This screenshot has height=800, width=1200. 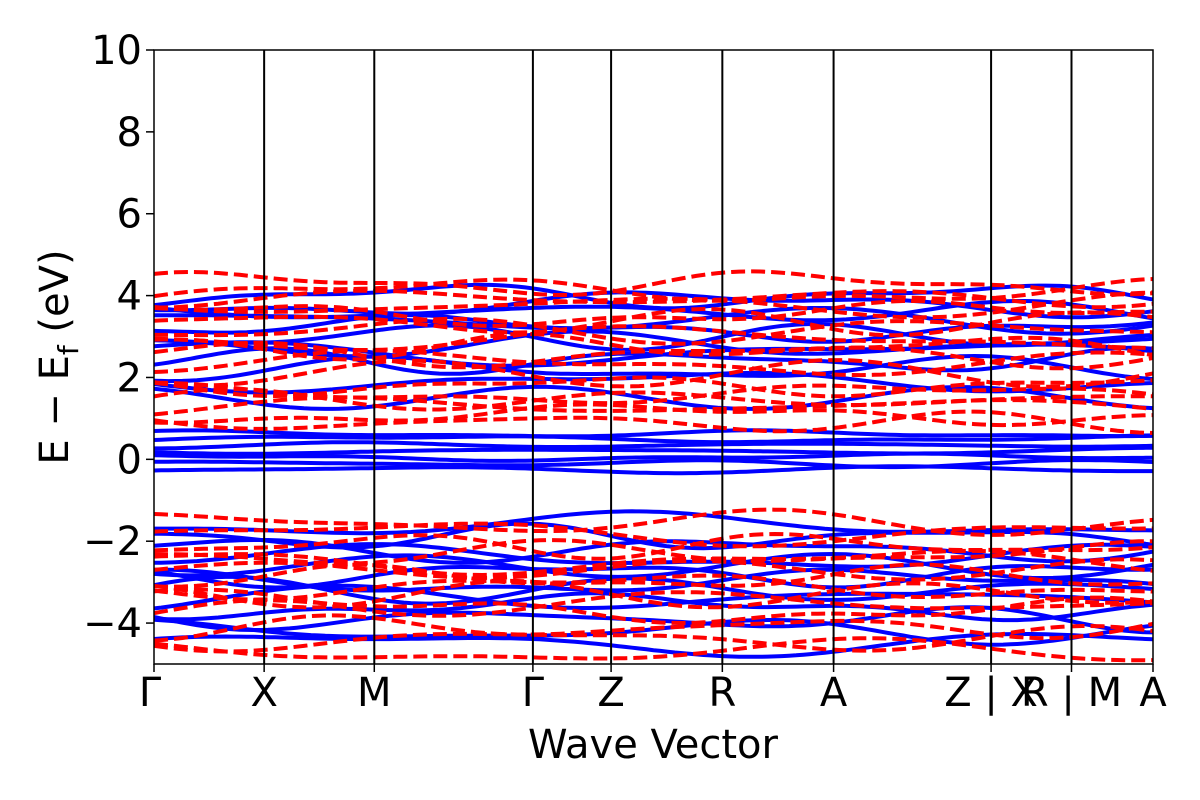 I want to click on y-axis-label: E − Ef (eV), so click(x=58, y=356).